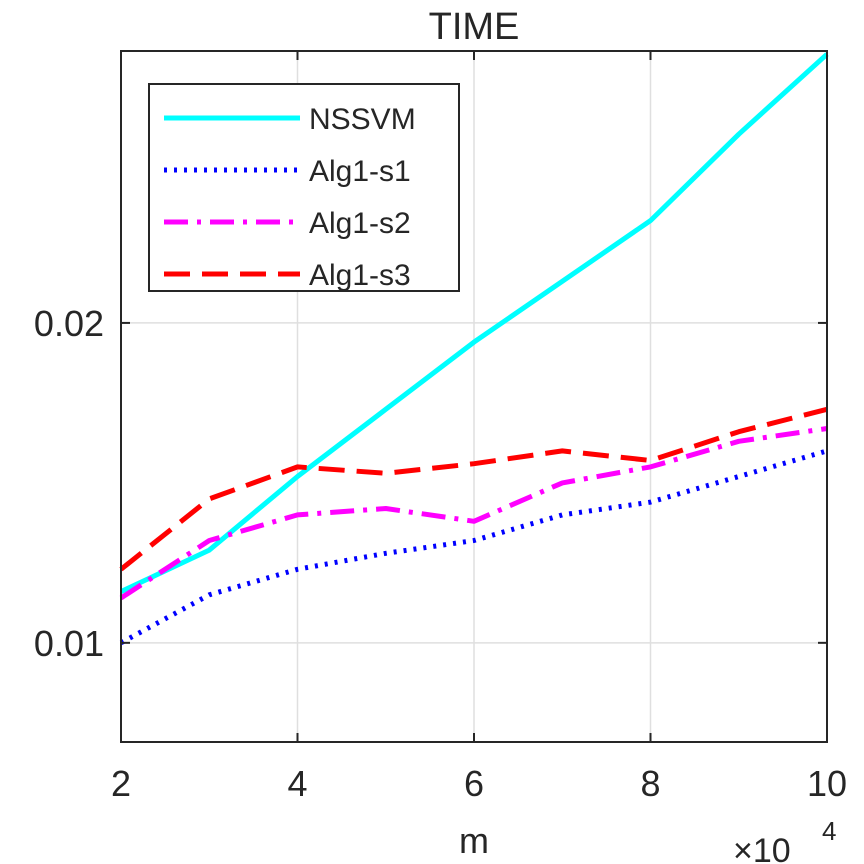 Image resolution: width=864 pixels, height=864 pixels. Describe the element at coordinates (297, 783) in the screenshot. I see `x-tick-label: 4` at that location.